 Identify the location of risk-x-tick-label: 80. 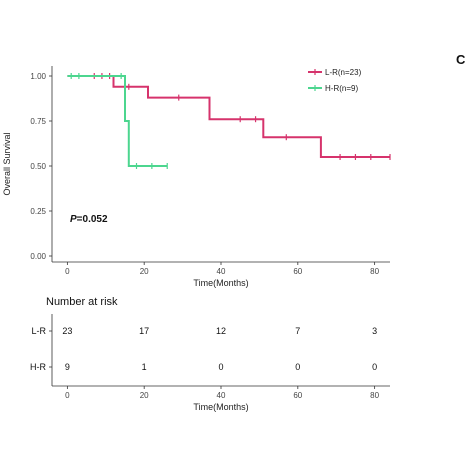
(374, 395).